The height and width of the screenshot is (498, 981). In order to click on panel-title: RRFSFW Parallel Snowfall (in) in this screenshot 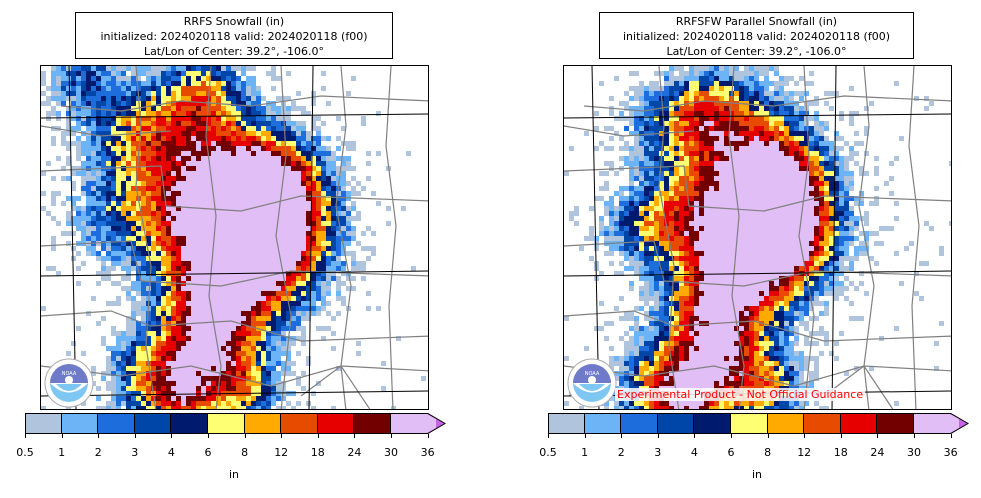, I will do `click(756, 21)`.